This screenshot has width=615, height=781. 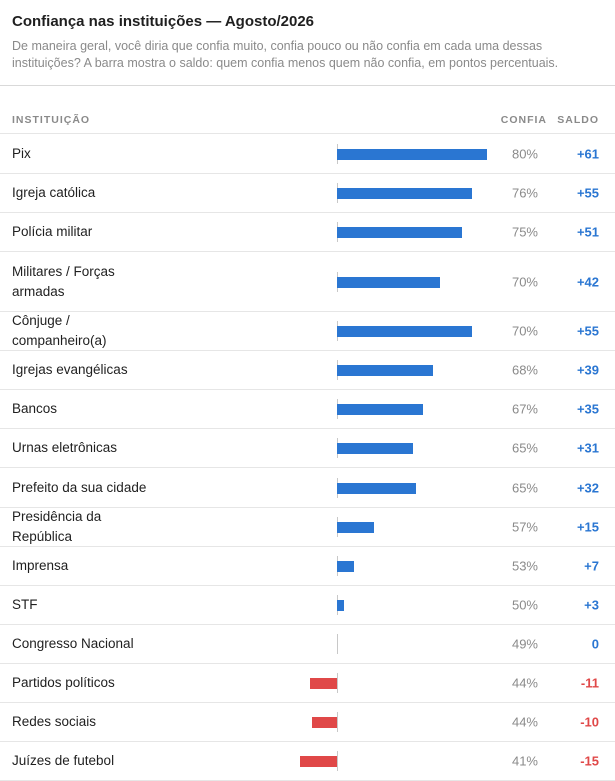 I want to click on balance-value: -15, so click(x=589, y=761).